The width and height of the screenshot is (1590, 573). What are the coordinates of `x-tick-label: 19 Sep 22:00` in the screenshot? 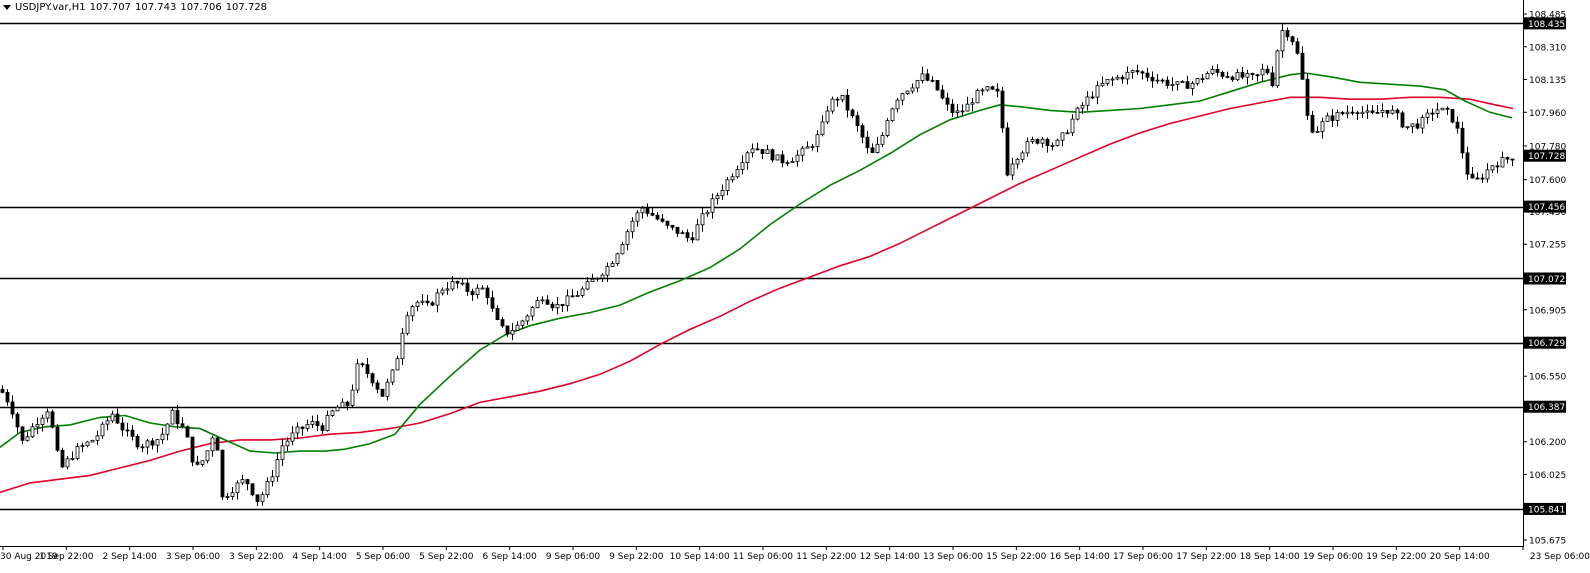 It's located at (1396, 557).